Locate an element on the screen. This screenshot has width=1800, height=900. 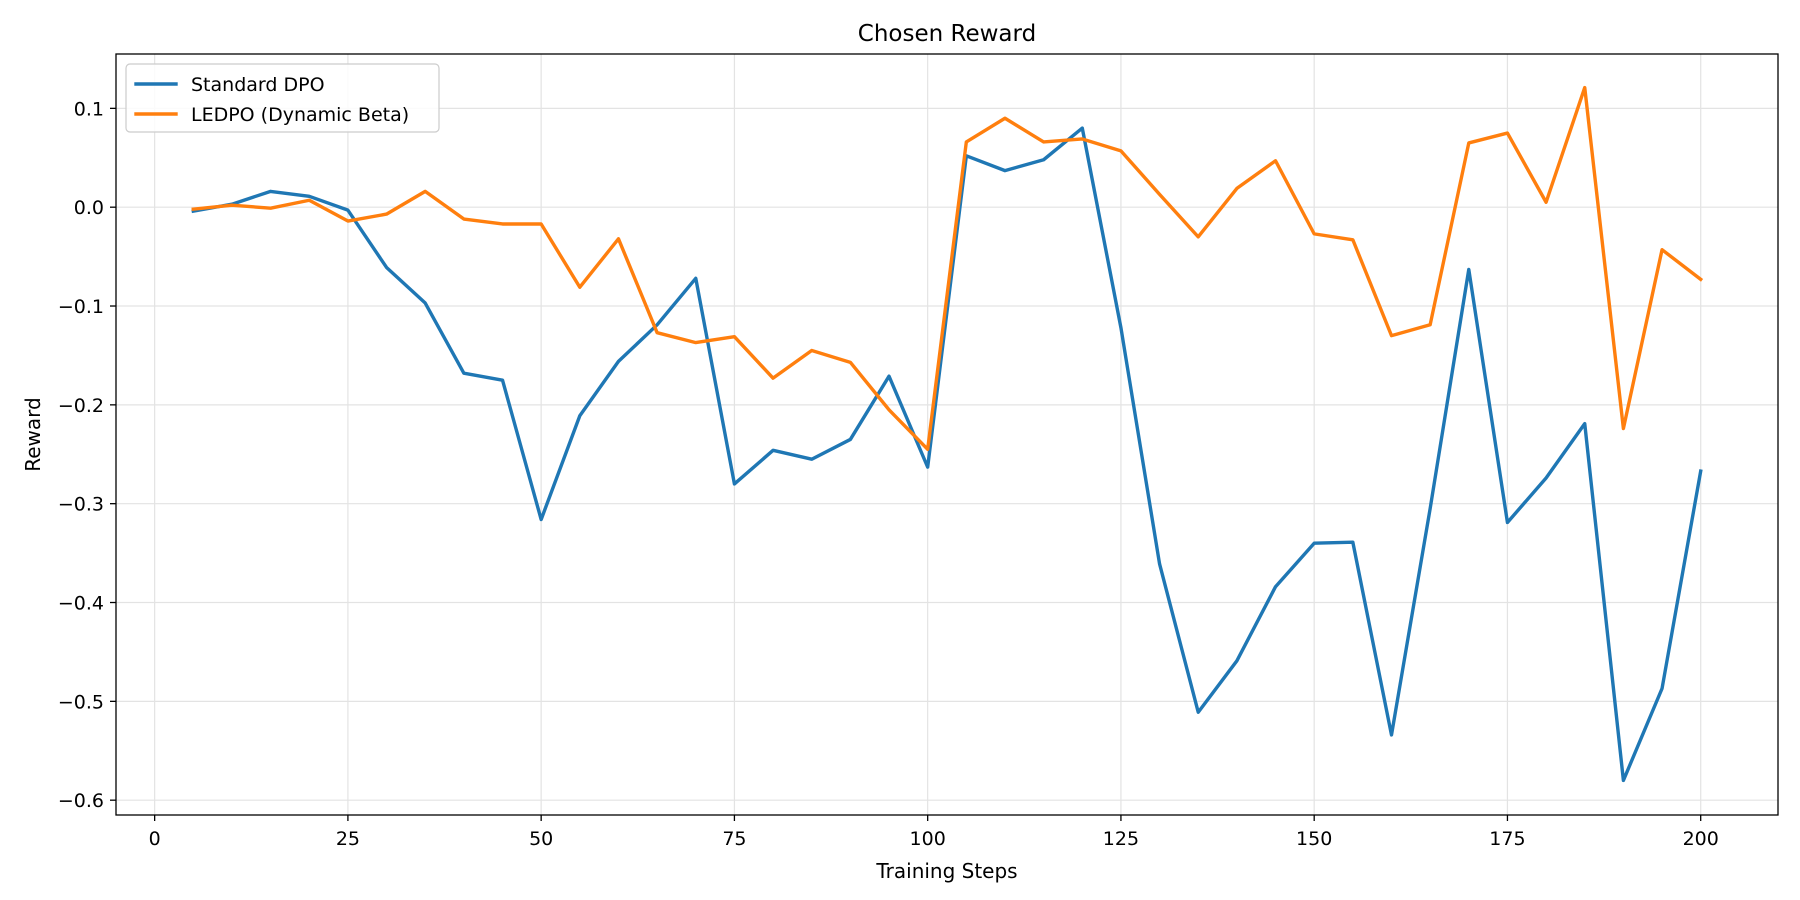
x-tick-label: 0 is located at coordinates (155, 839).